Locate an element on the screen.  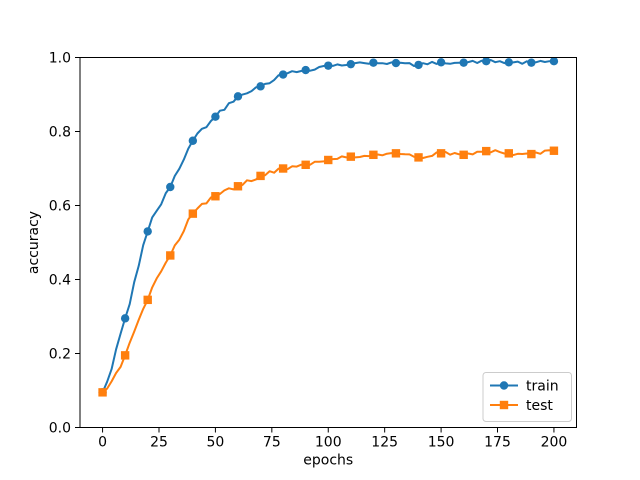
x-tick-label: 125 is located at coordinates (384, 443).